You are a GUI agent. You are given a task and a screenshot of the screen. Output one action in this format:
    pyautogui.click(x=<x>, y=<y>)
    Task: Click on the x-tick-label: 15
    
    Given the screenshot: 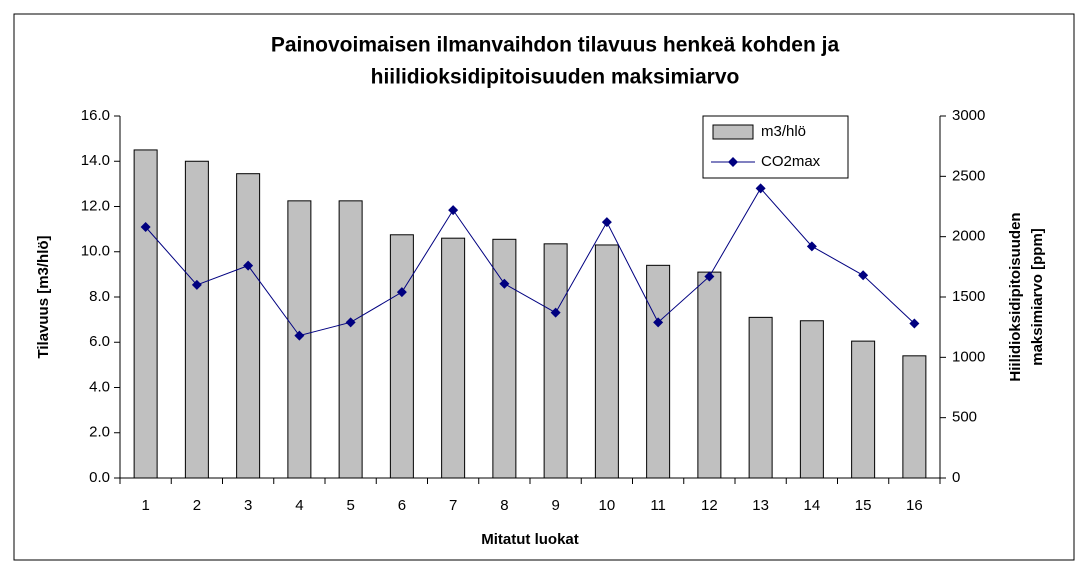 What is the action you would take?
    pyautogui.click(x=863, y=505)
    